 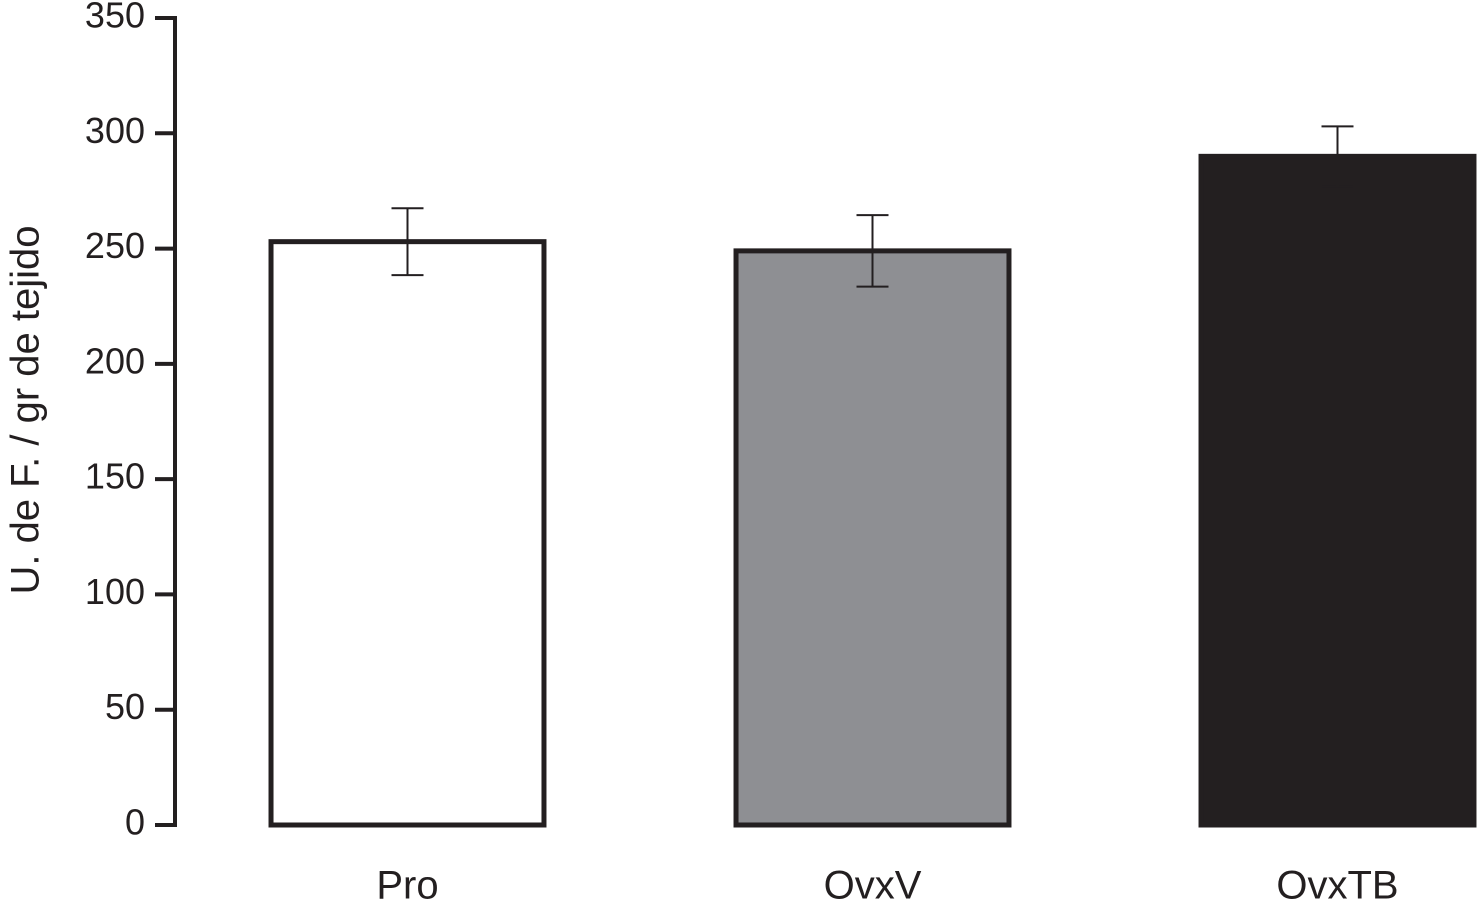 I want to click on y-tick-label: 100, so click(x=115, y=591).